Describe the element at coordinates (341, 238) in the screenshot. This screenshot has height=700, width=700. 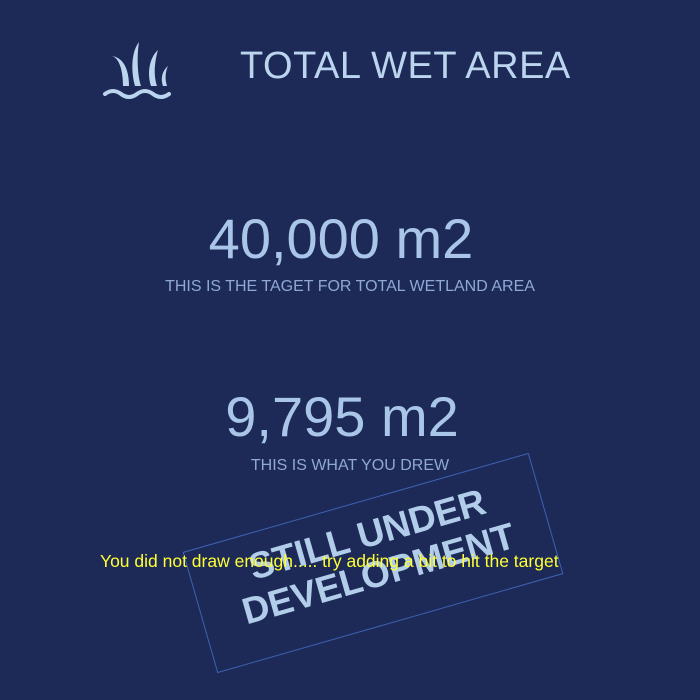
I see `target-area-value: 40,000 m2` at that location.